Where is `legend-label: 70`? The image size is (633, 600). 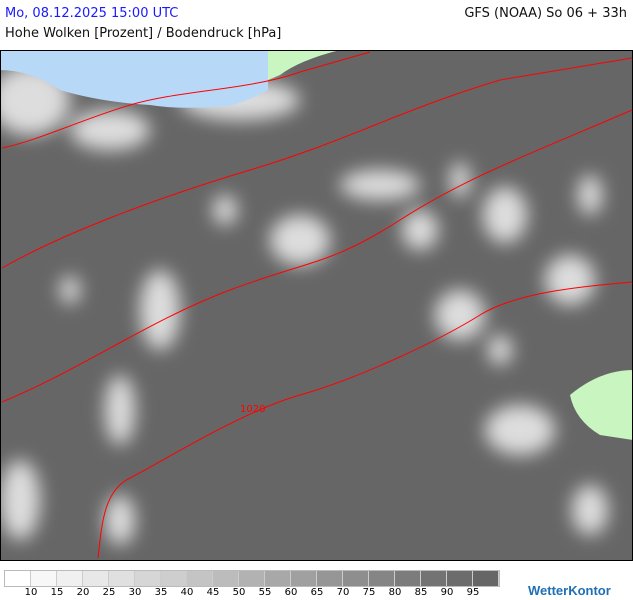 legend-label: 70 is located at coordinates (343, 592).